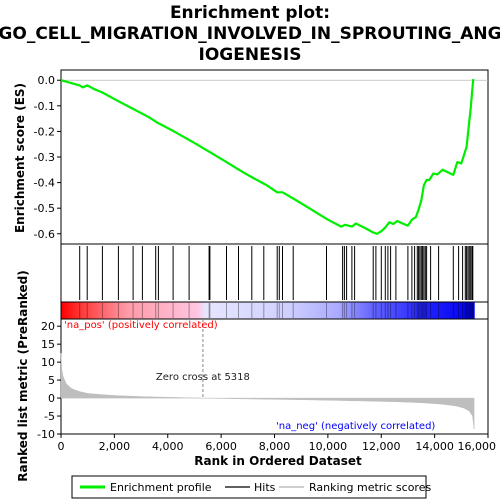 The image size is (500, 504). Describe the element at coordinates (20, 158) in the screenshot. I see `es-y-axis-label: Enrichment score (ES)` at that location.